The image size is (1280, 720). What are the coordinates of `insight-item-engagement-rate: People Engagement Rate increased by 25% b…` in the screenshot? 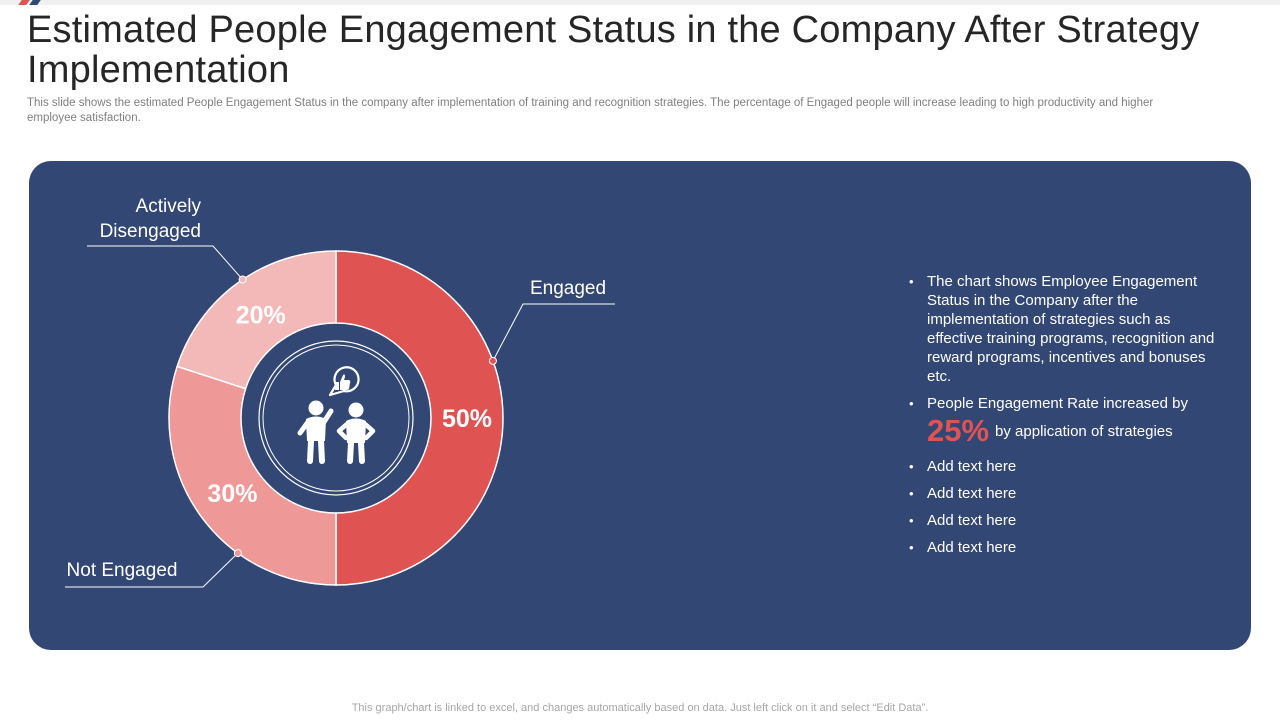 It's located at (1067, 421).